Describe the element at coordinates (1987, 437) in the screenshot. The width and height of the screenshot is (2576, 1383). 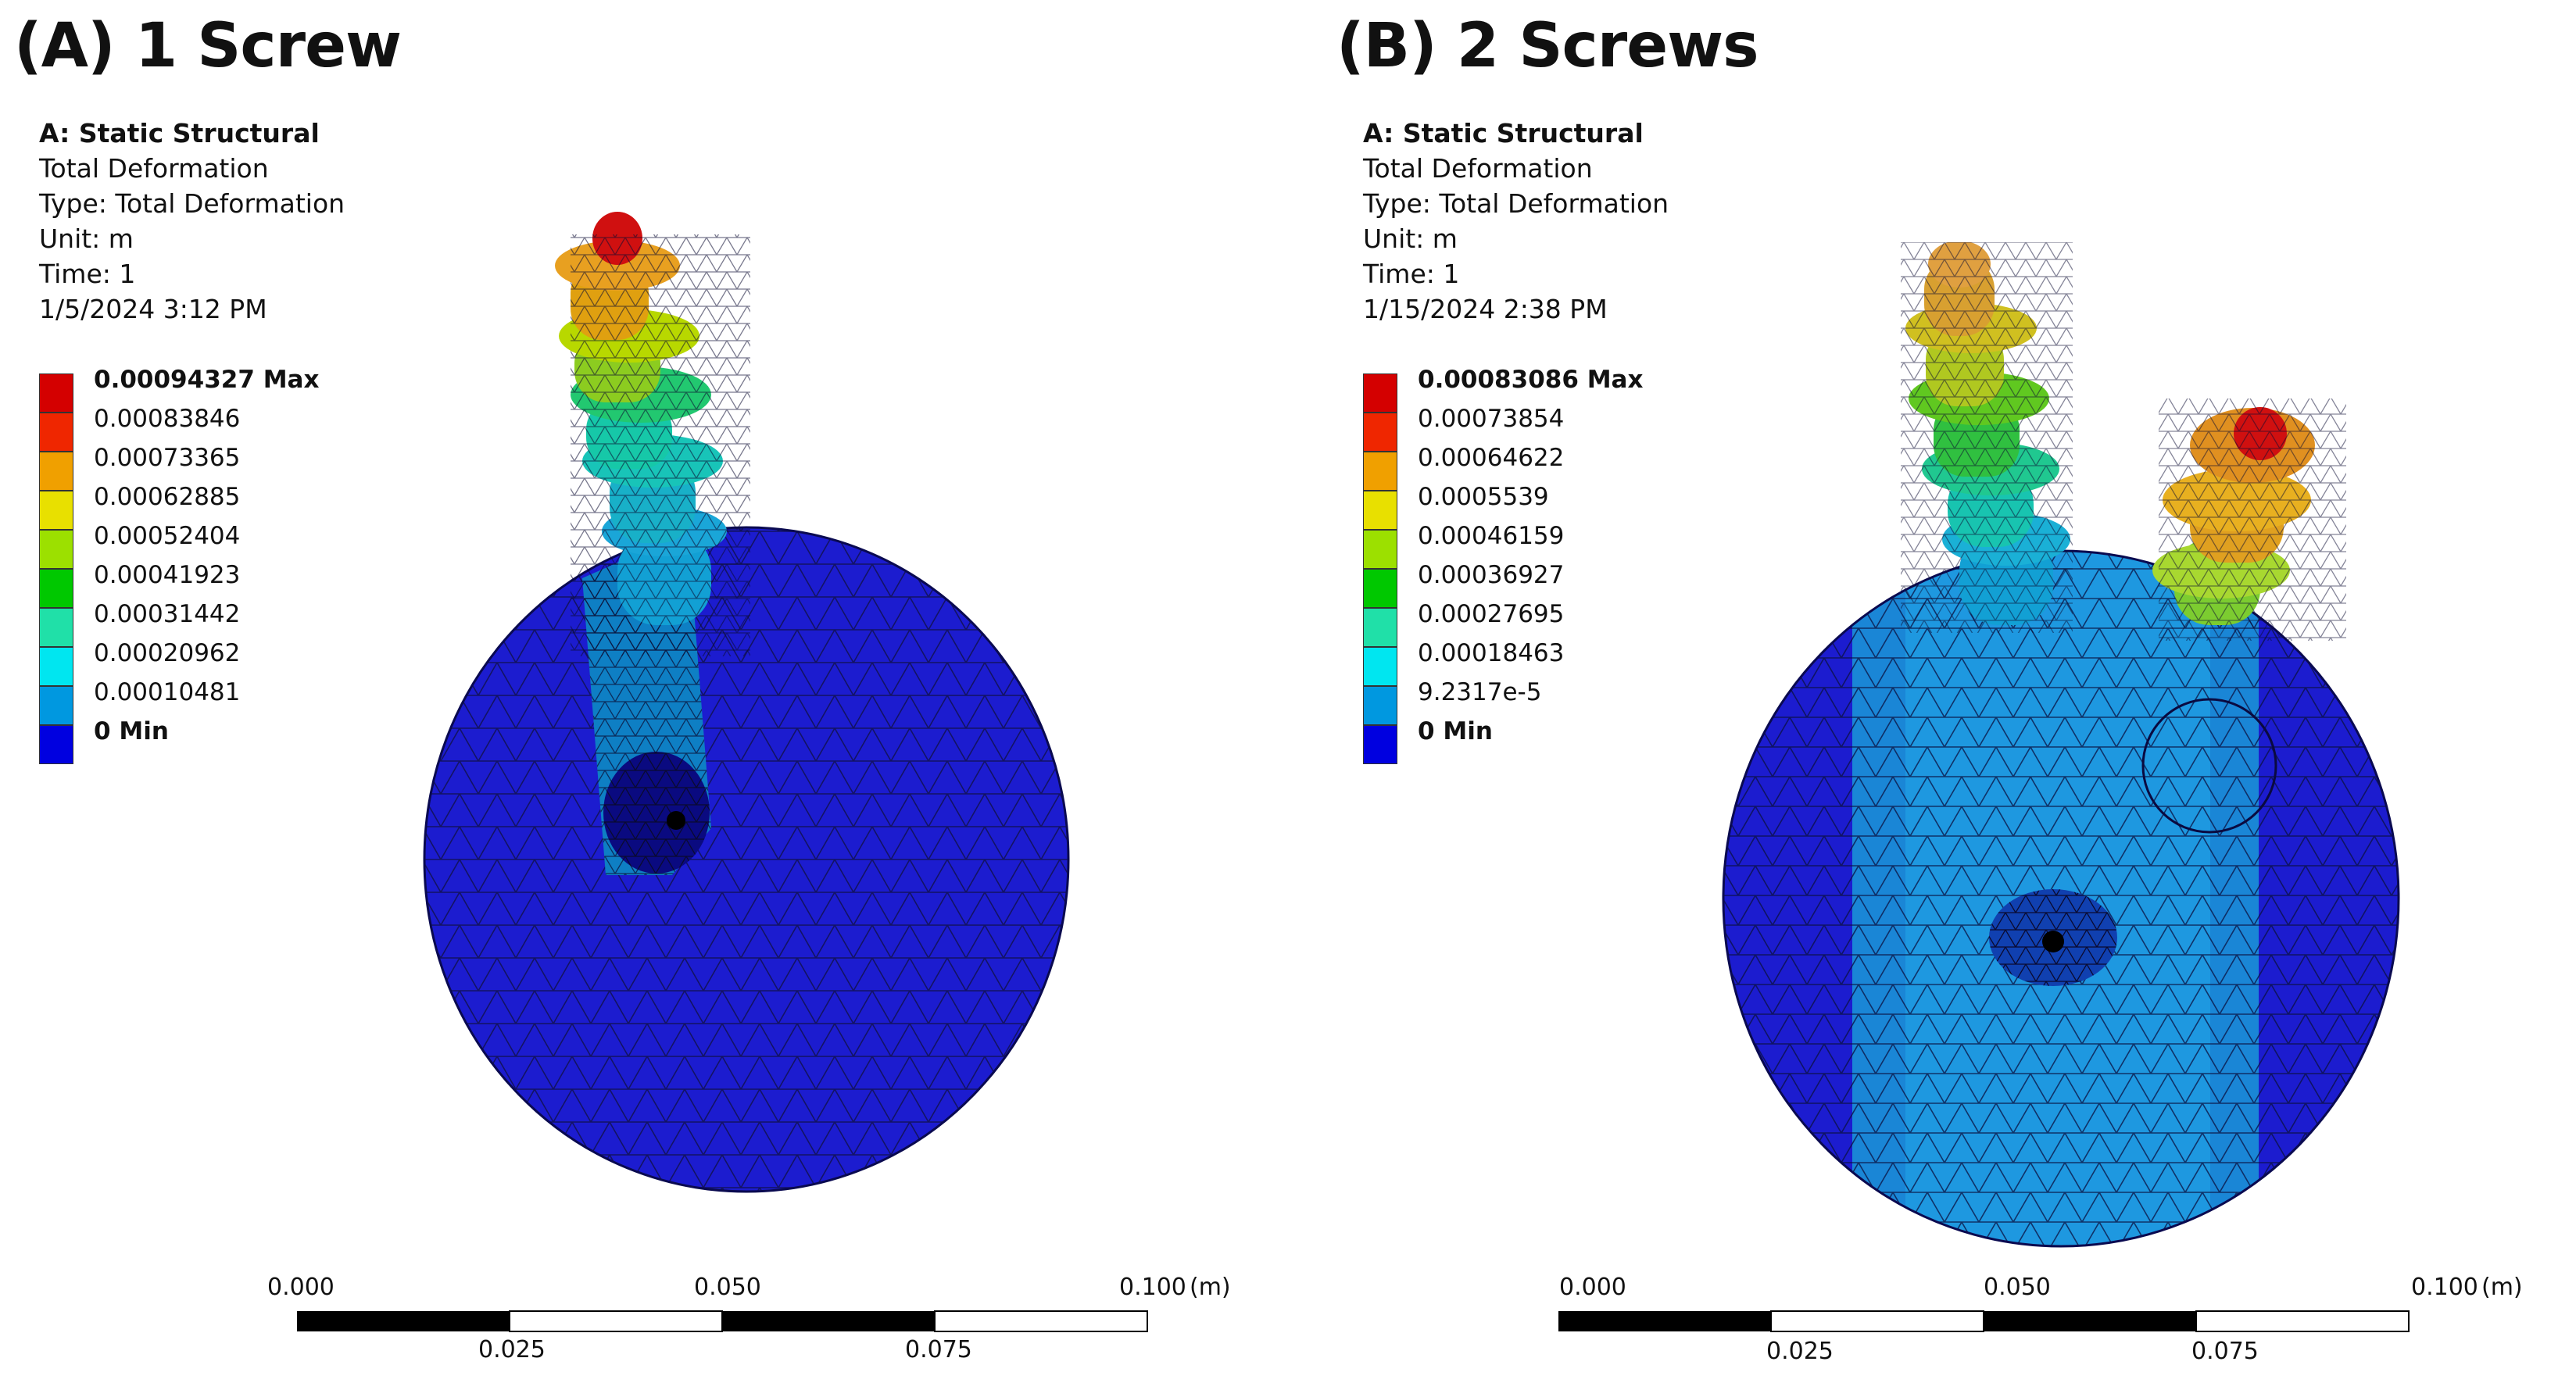
I see `screw-left` at that location.